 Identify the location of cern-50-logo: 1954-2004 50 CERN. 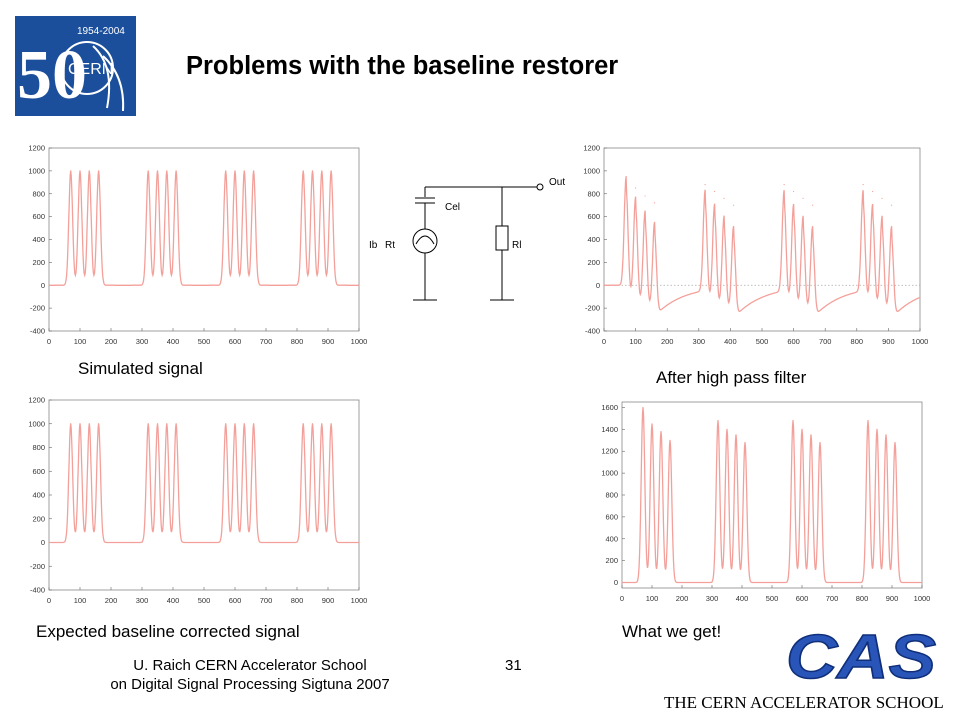
(75, 66).